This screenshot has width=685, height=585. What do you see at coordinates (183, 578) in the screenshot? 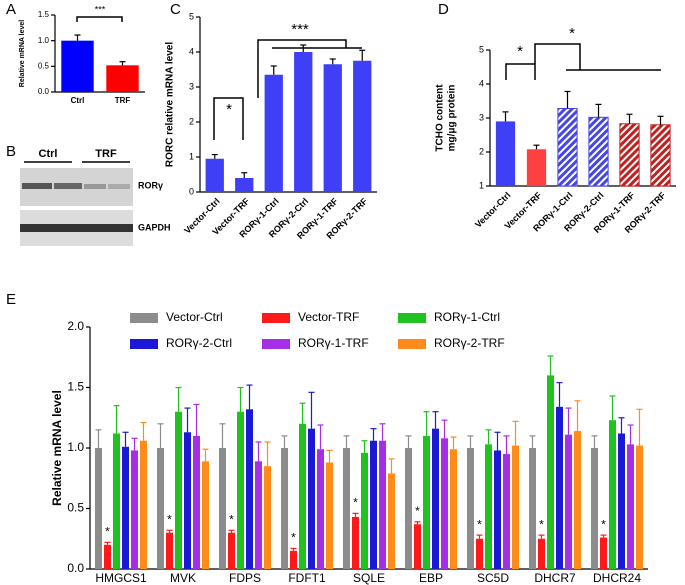
I see `x-tick-label: MVK` at bounding box center [183, 578].